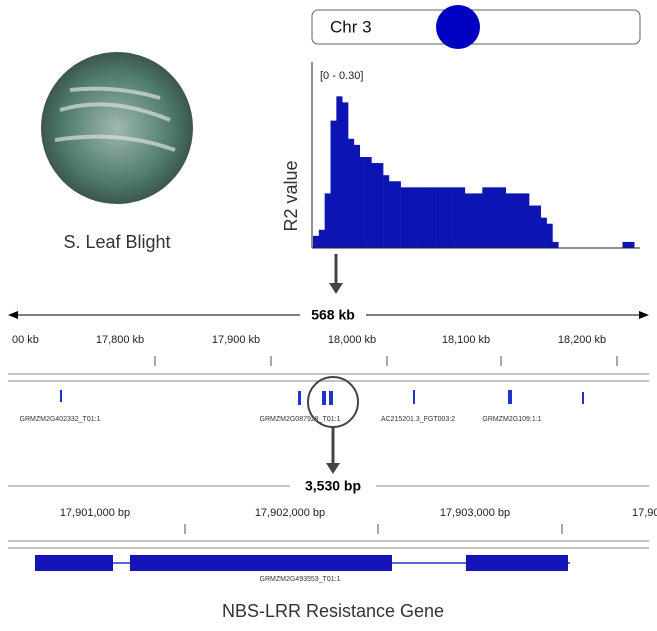 The height and width of the screenshot is (631, 657). Describe the element at coordinates (290, 513) in the screenshot. I see `tick-label: 17,902,000 bp` at that location.